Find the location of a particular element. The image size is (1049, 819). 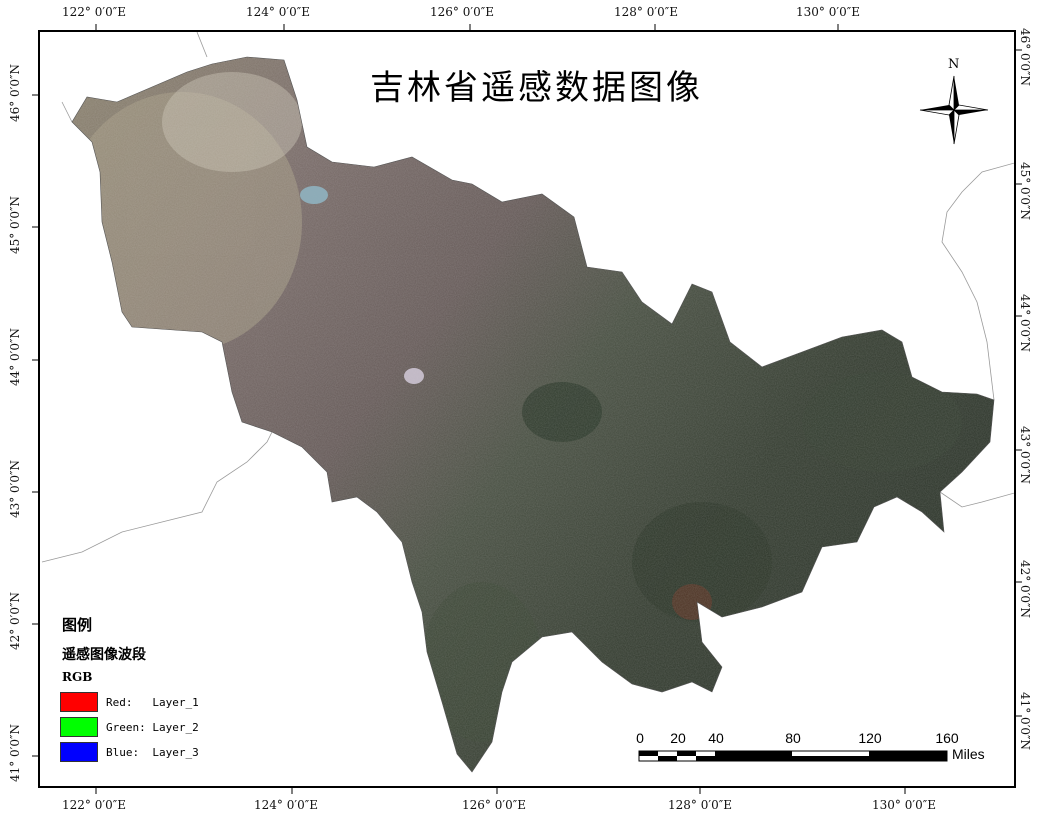

legend-item-green: Green: Layer_2 is located at coordinates (129, 727).